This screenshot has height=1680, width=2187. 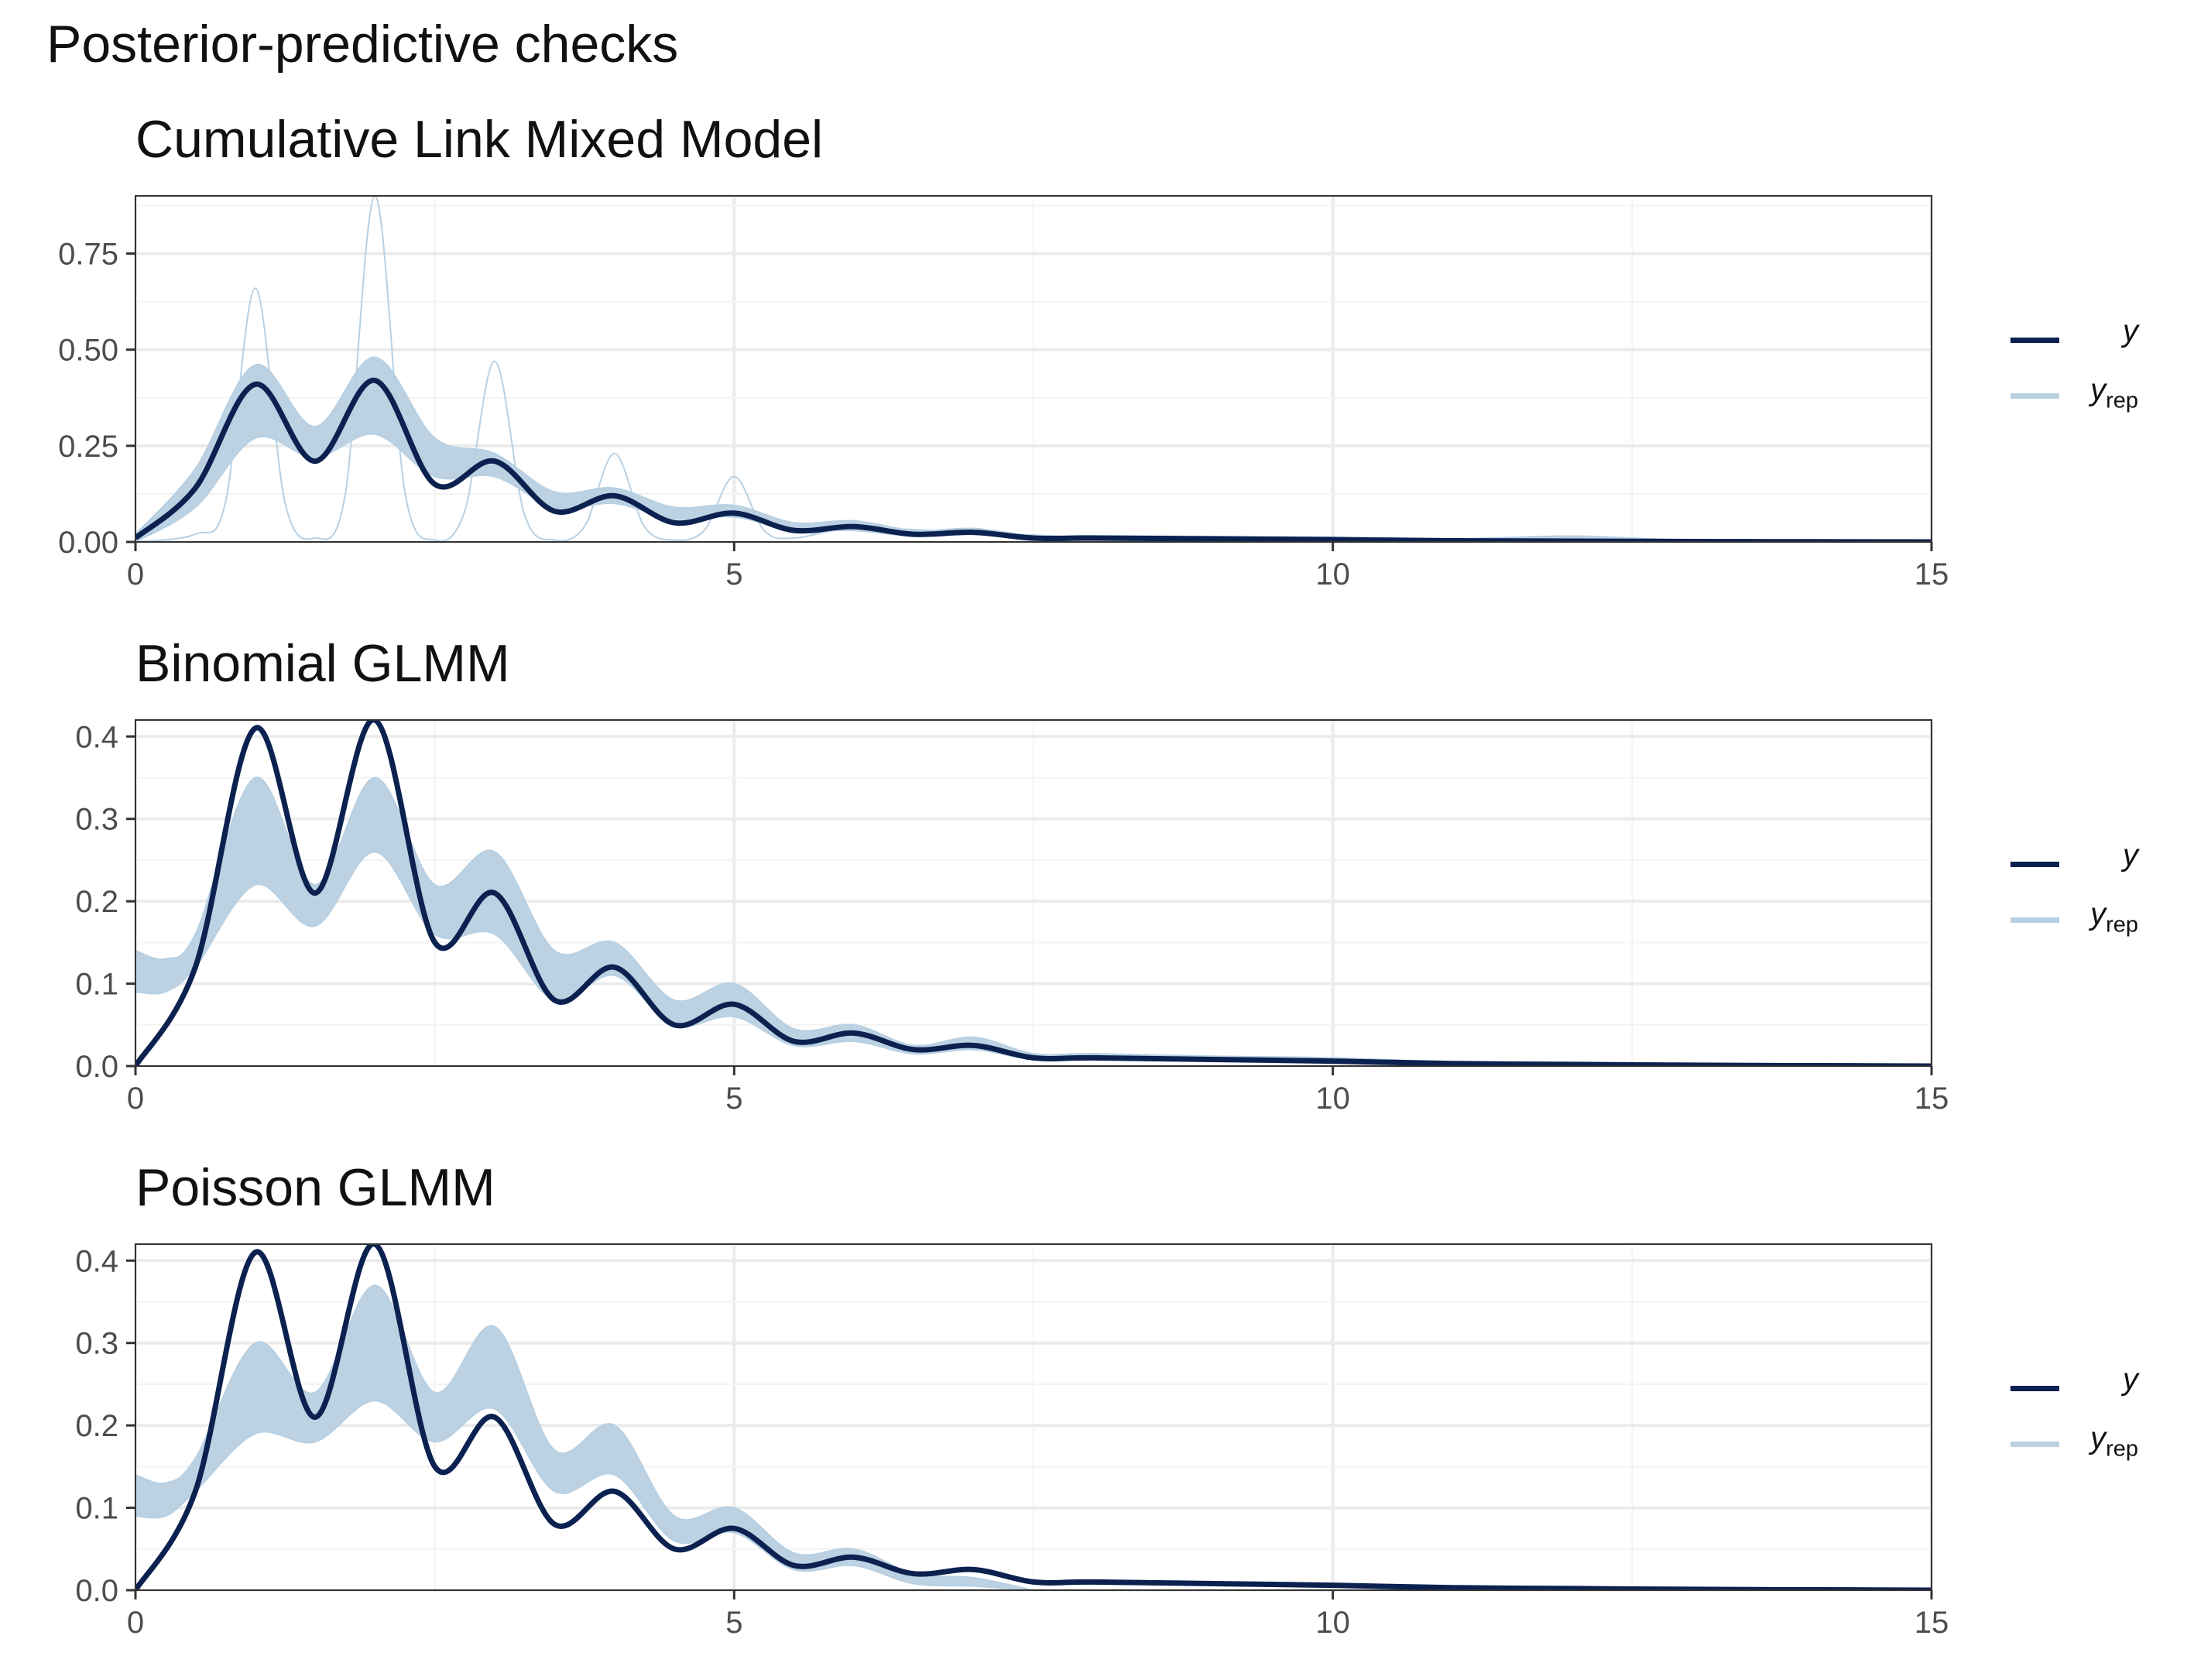 I want to click on y-tick-label: 0.25, so click(x=88, y=447).